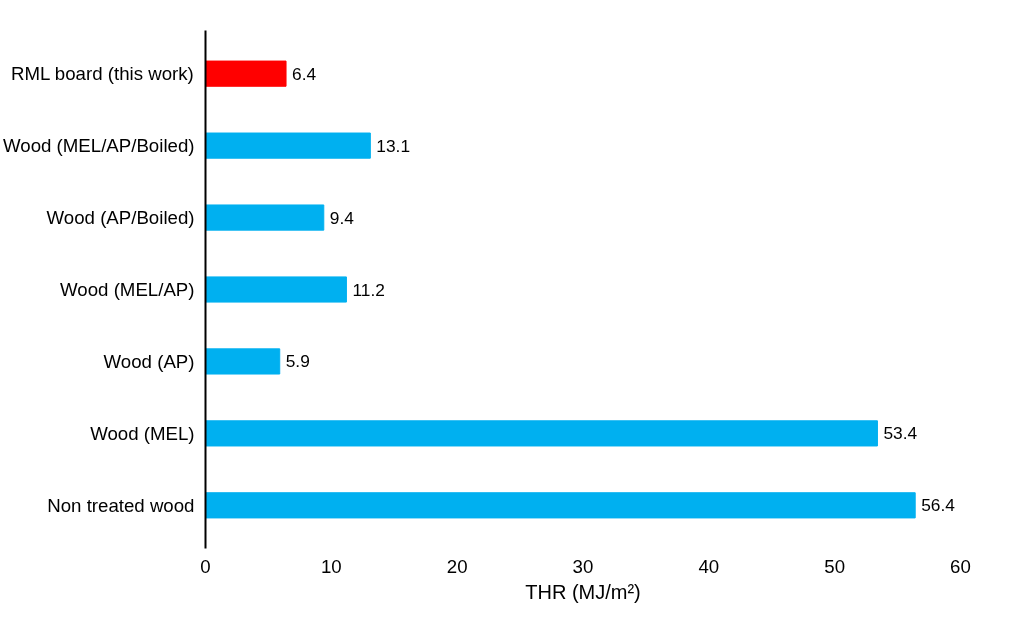  What do you see at coordinates (368, 289) in the screenshot?
I see `data-label: 11.2` at bounding box center [368, 289].